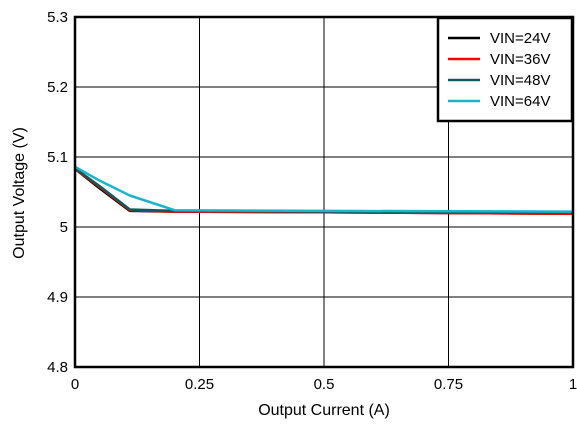 Image resolution: width=577 pixels, height=426 pixels. I want to click on legend-box, so click(505, 69).